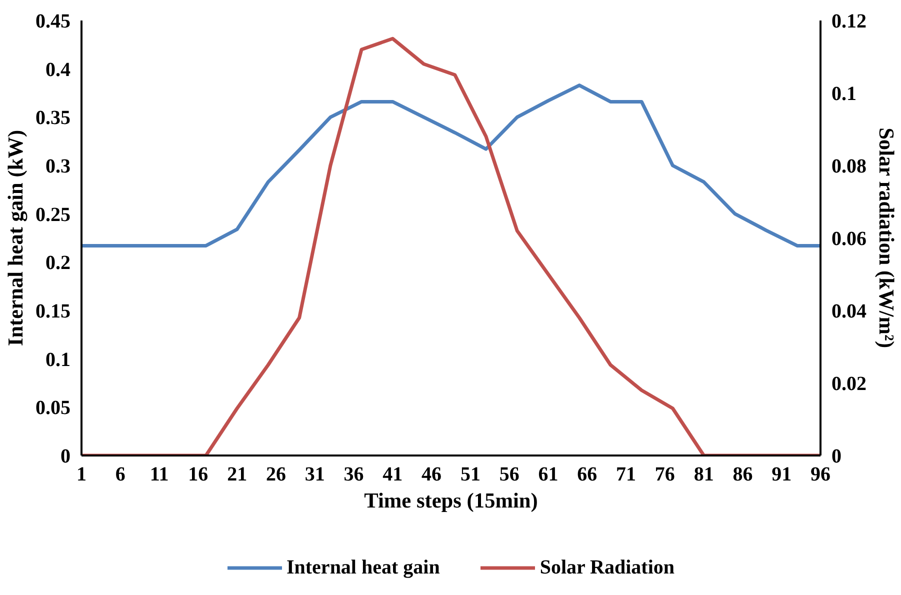 This screenshot has height=595, width=901. What do you see at coordinates (451, 500) in the screenshot?
I see `x-axis-title: Time steps (15min)` at bounding box center [451, 500].